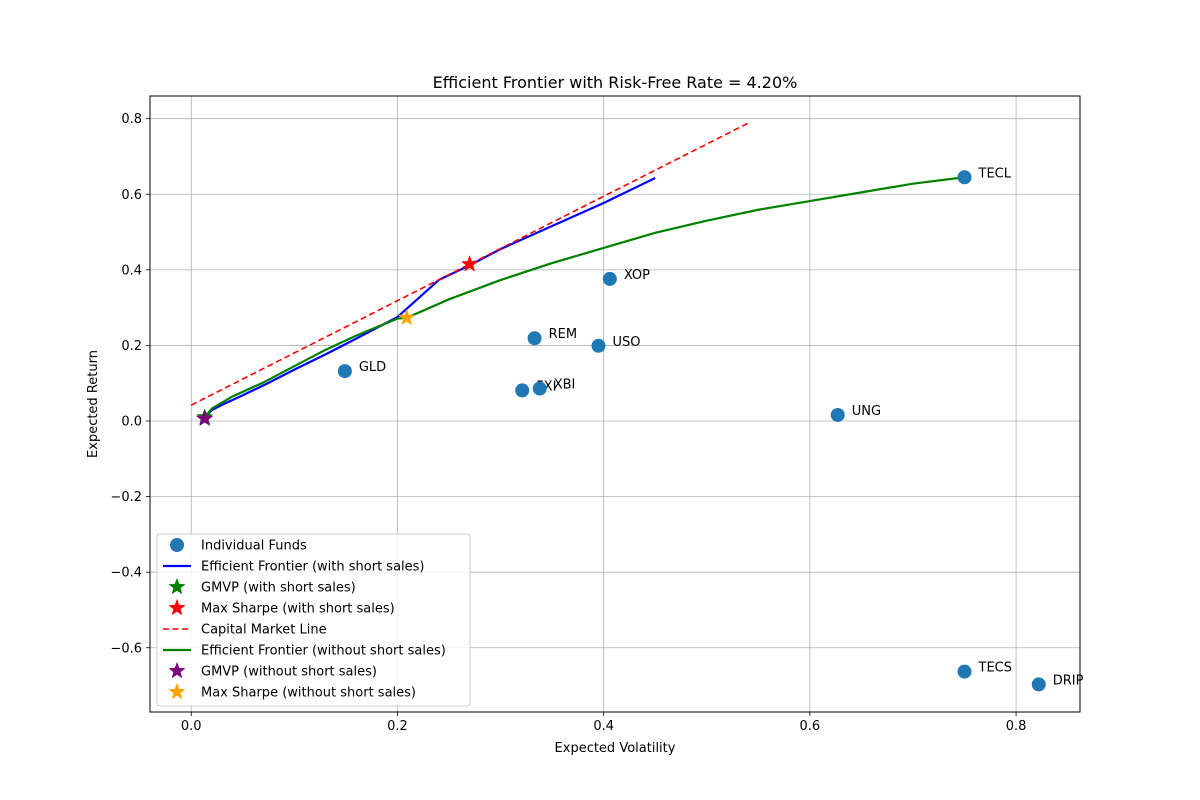 The height and width of the screenshot is (800, 1200). I want to click on legend-label: Efficient Frontier (without short sales), so click(323, 651).